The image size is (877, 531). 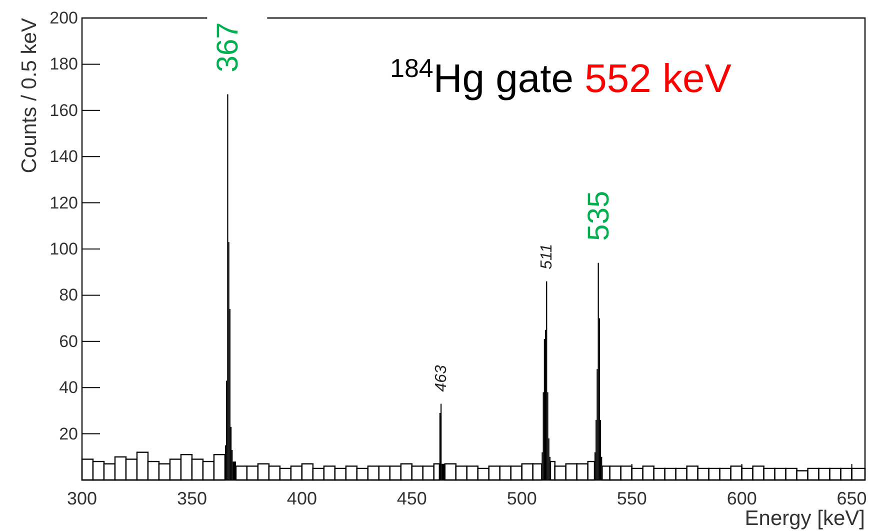 What do you see at coordinates (599, 215) in the screenshot?
I see `annotation: 535` at bounding box center [599, 215].